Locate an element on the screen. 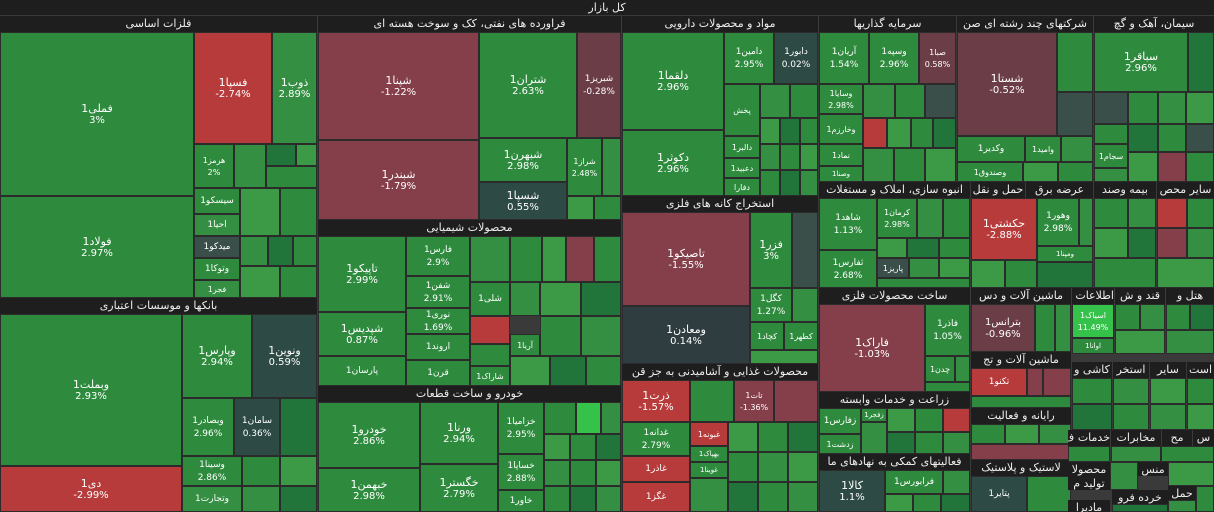  tile-shebahran: شبهرن1 2.98% is located at coordinates (523, 160).